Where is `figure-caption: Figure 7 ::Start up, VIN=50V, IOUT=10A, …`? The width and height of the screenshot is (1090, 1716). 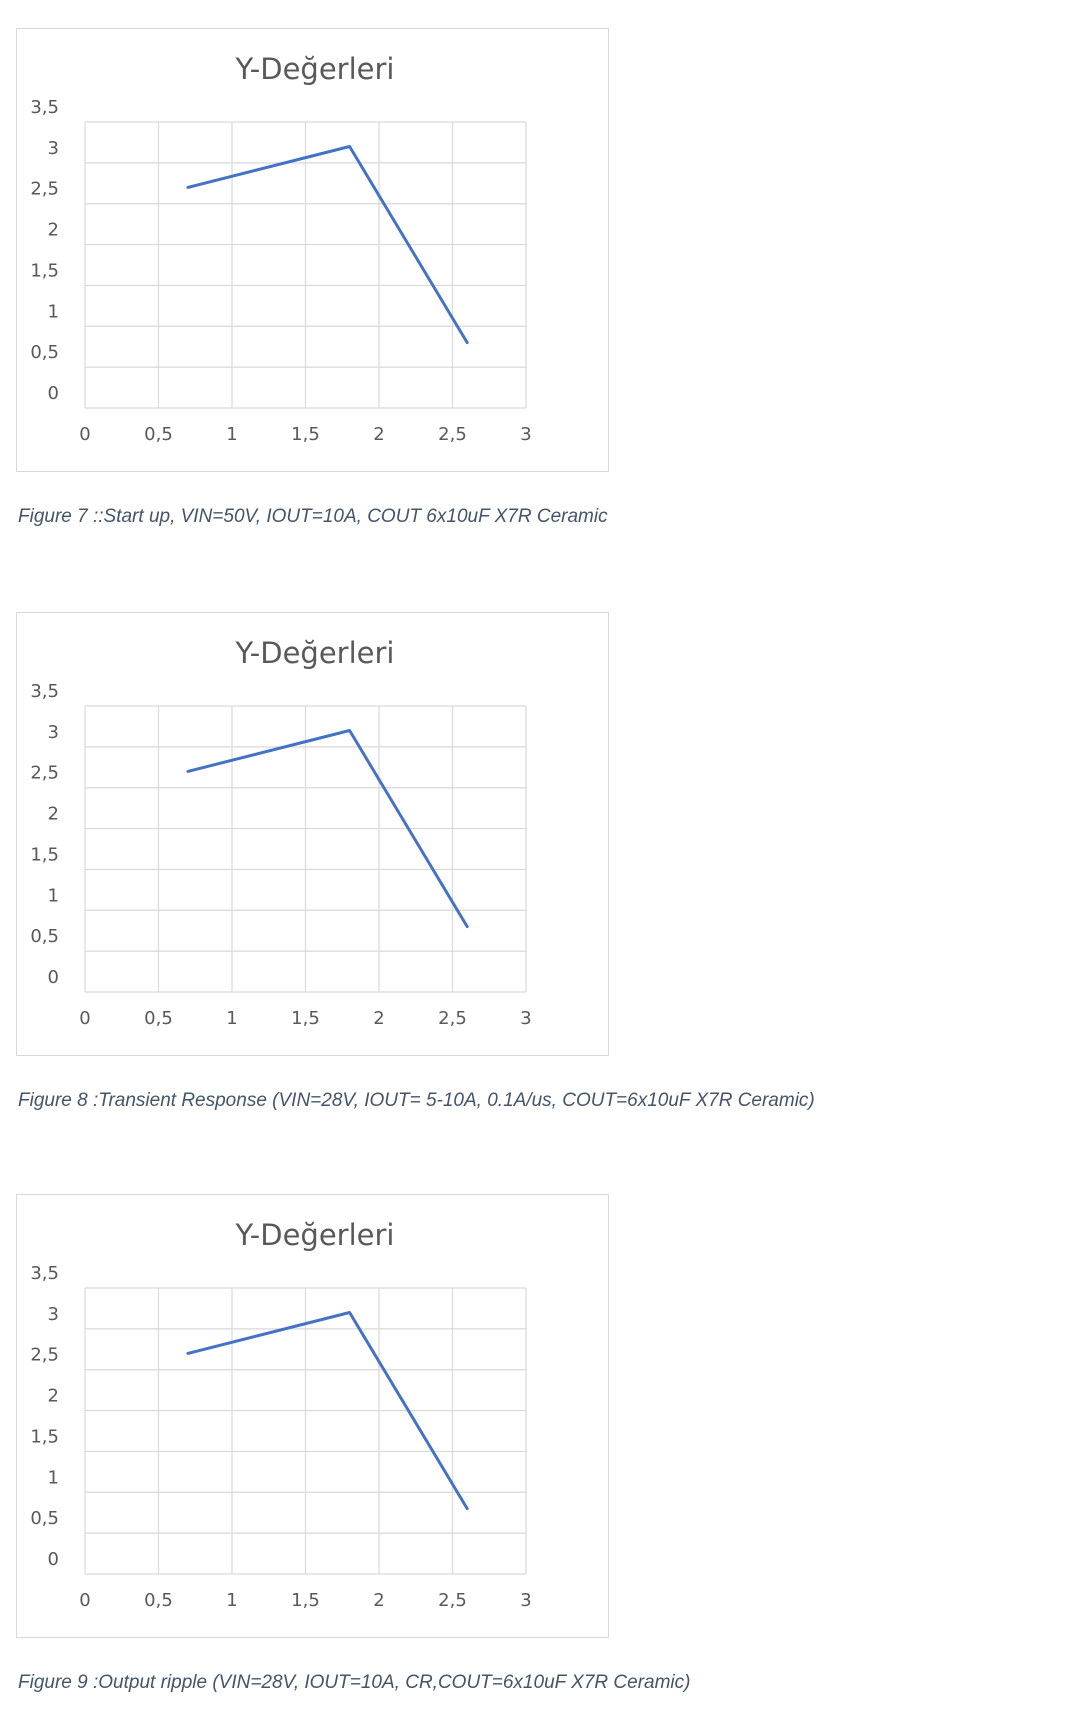
figure-caption: Figure 7 ::Start up, VIN=50V, IOUT=10A, … is located at coordinates (313, 516).